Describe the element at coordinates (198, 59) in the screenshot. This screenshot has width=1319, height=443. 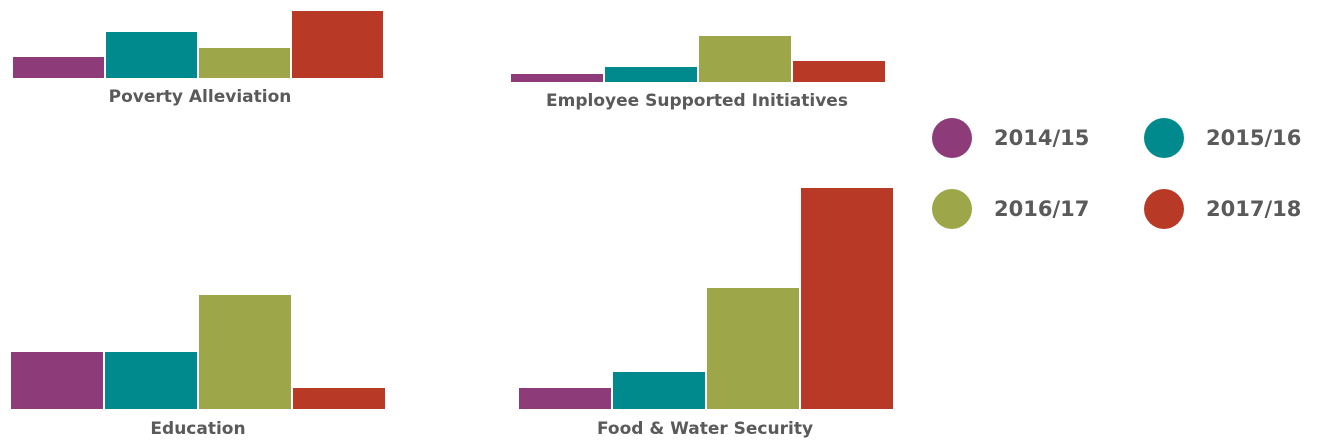
I see `chart-poverty-alleviation: Poverty Alleviation` at that location.